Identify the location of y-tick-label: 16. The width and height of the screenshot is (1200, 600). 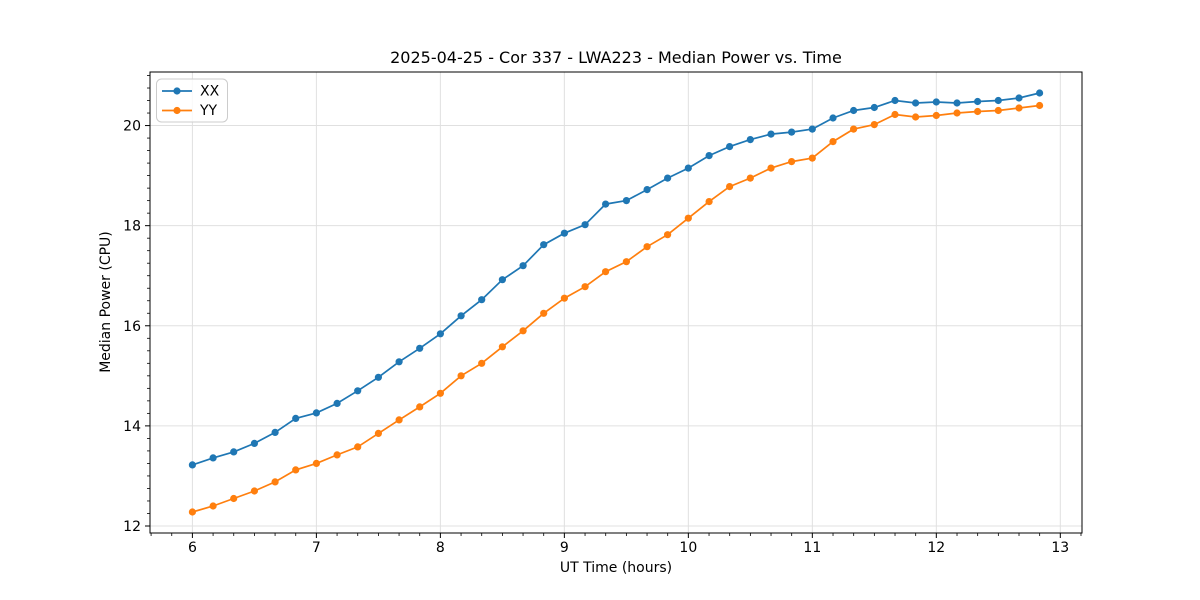
(132, 327).